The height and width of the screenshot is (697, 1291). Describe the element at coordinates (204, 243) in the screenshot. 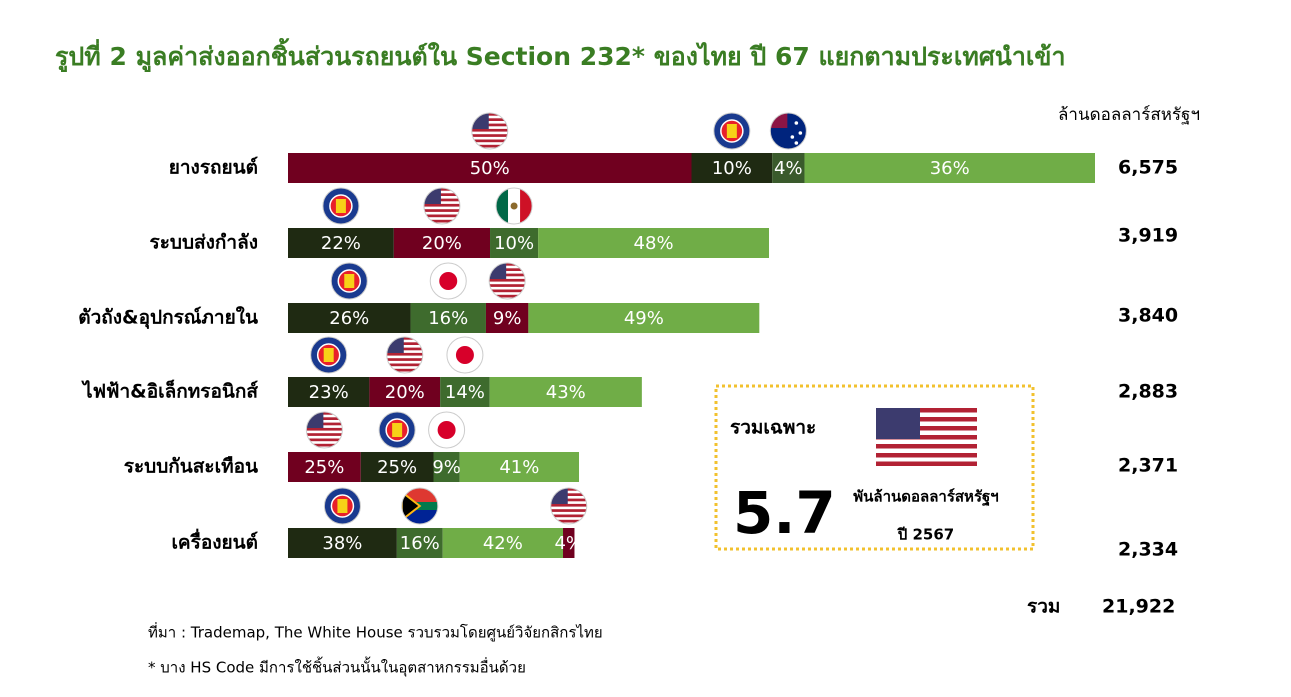

I see `category-label: ระบบส่งกำลัง` at that location.